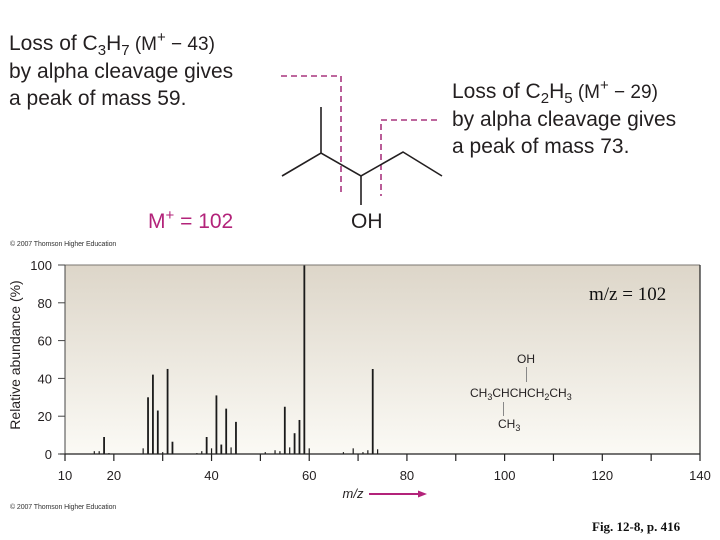  I want to click on x-tick-label: 20, so click(114, 475).